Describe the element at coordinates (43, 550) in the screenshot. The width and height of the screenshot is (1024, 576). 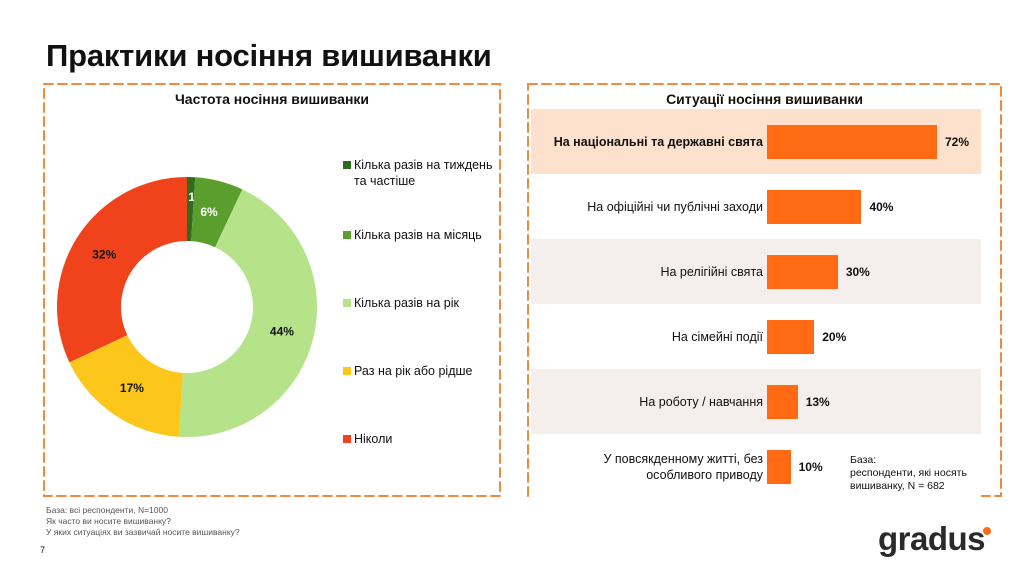
I see `page-number: 7` at that location.